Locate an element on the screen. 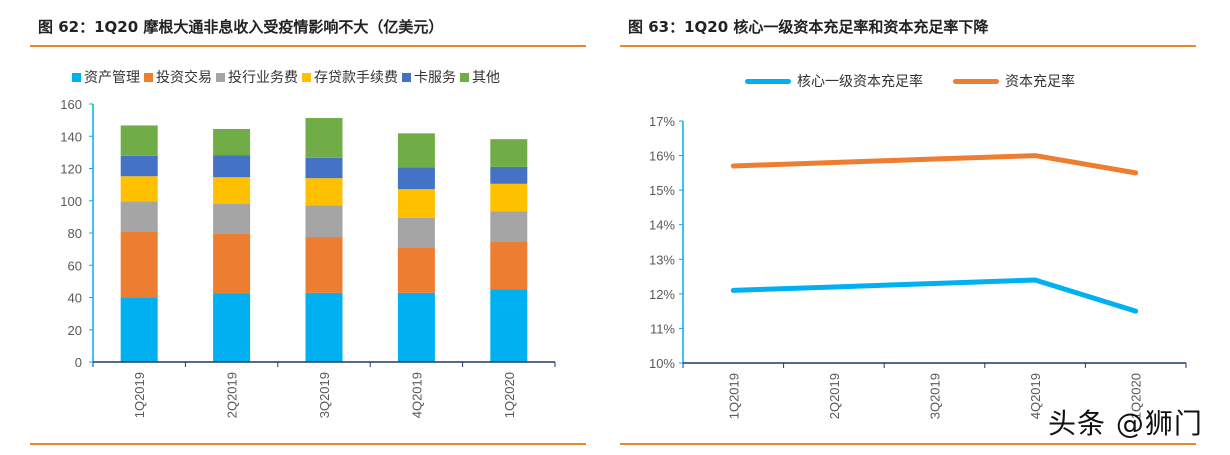 This screenshot has width=1230, height=455. legend-left: 资产管理 投资交易 投行业务费 存贷款手续费 卡服务 其他 is located at coordinates (288, 77).